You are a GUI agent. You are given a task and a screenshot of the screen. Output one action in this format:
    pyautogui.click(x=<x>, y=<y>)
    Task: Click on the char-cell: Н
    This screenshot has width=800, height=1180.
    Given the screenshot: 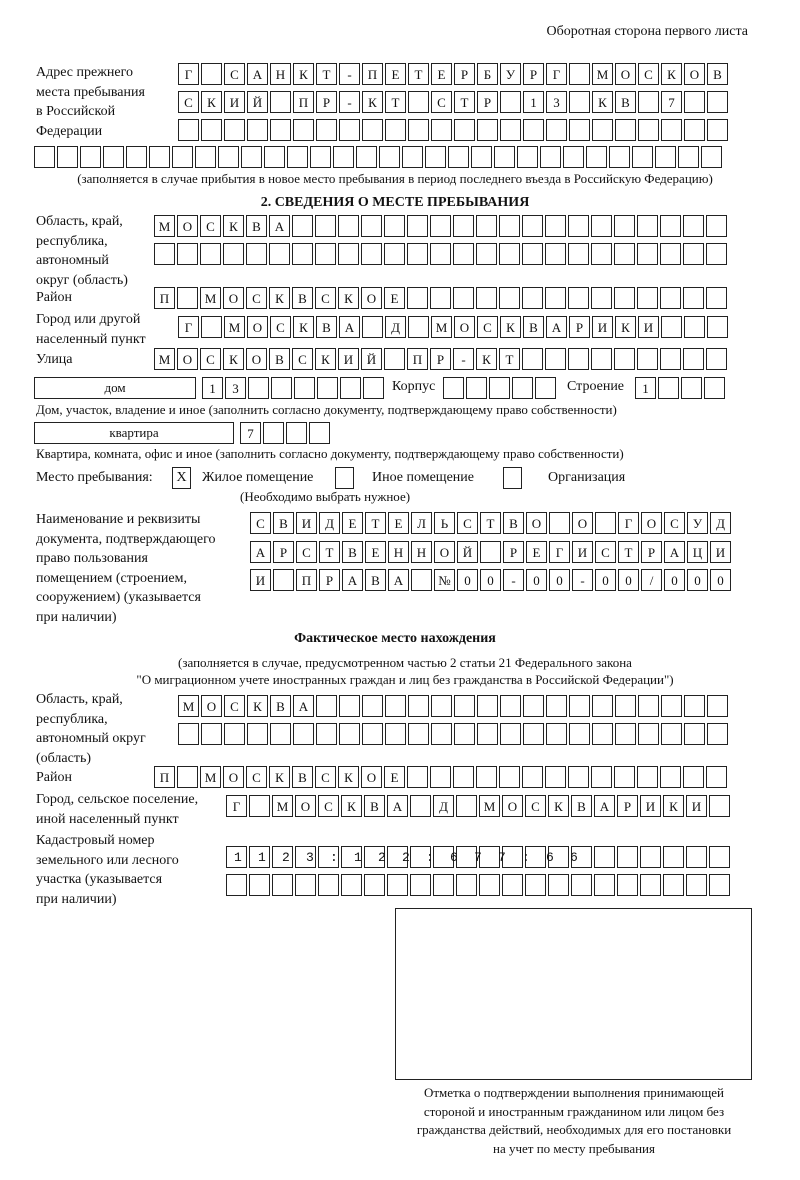 What is the action you would take?
    pyautogui.click(x=398, y=552)
    